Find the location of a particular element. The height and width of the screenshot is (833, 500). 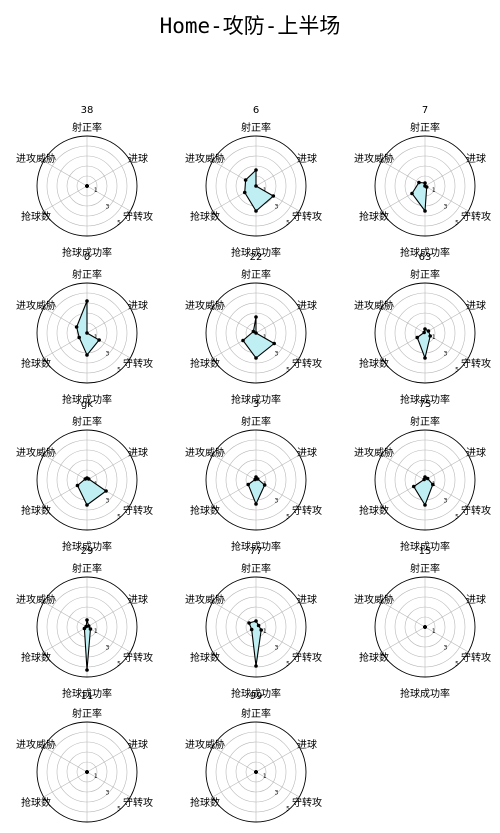

panel-title: 99 is located at coordinates (256, 696).